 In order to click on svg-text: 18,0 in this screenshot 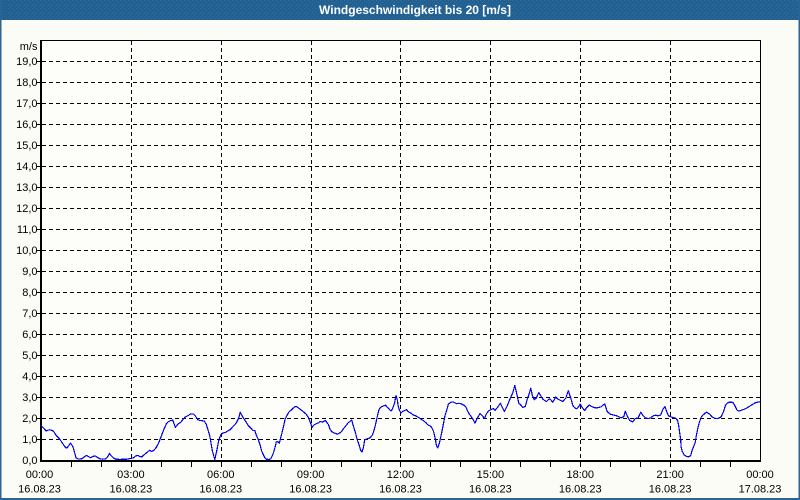, I will do `click(26, 83)`.